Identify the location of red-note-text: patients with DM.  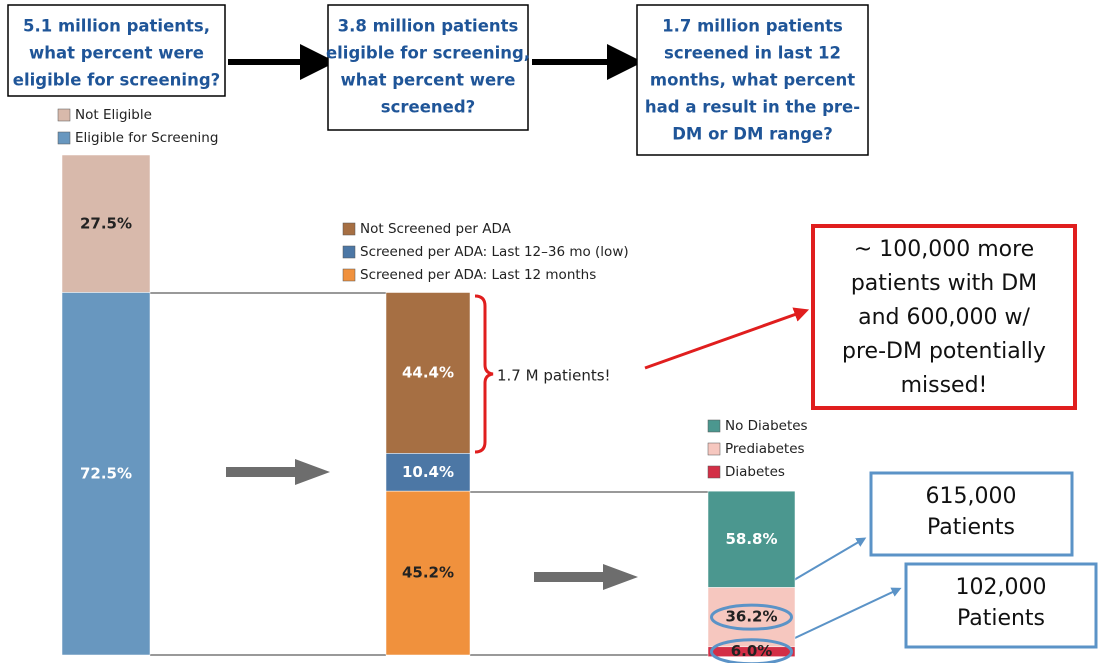
(944, 283).